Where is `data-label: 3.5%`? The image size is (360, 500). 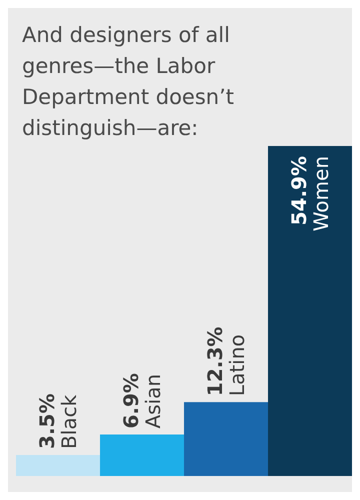
data-label: 3.5% is located at coordinates (47, 421).